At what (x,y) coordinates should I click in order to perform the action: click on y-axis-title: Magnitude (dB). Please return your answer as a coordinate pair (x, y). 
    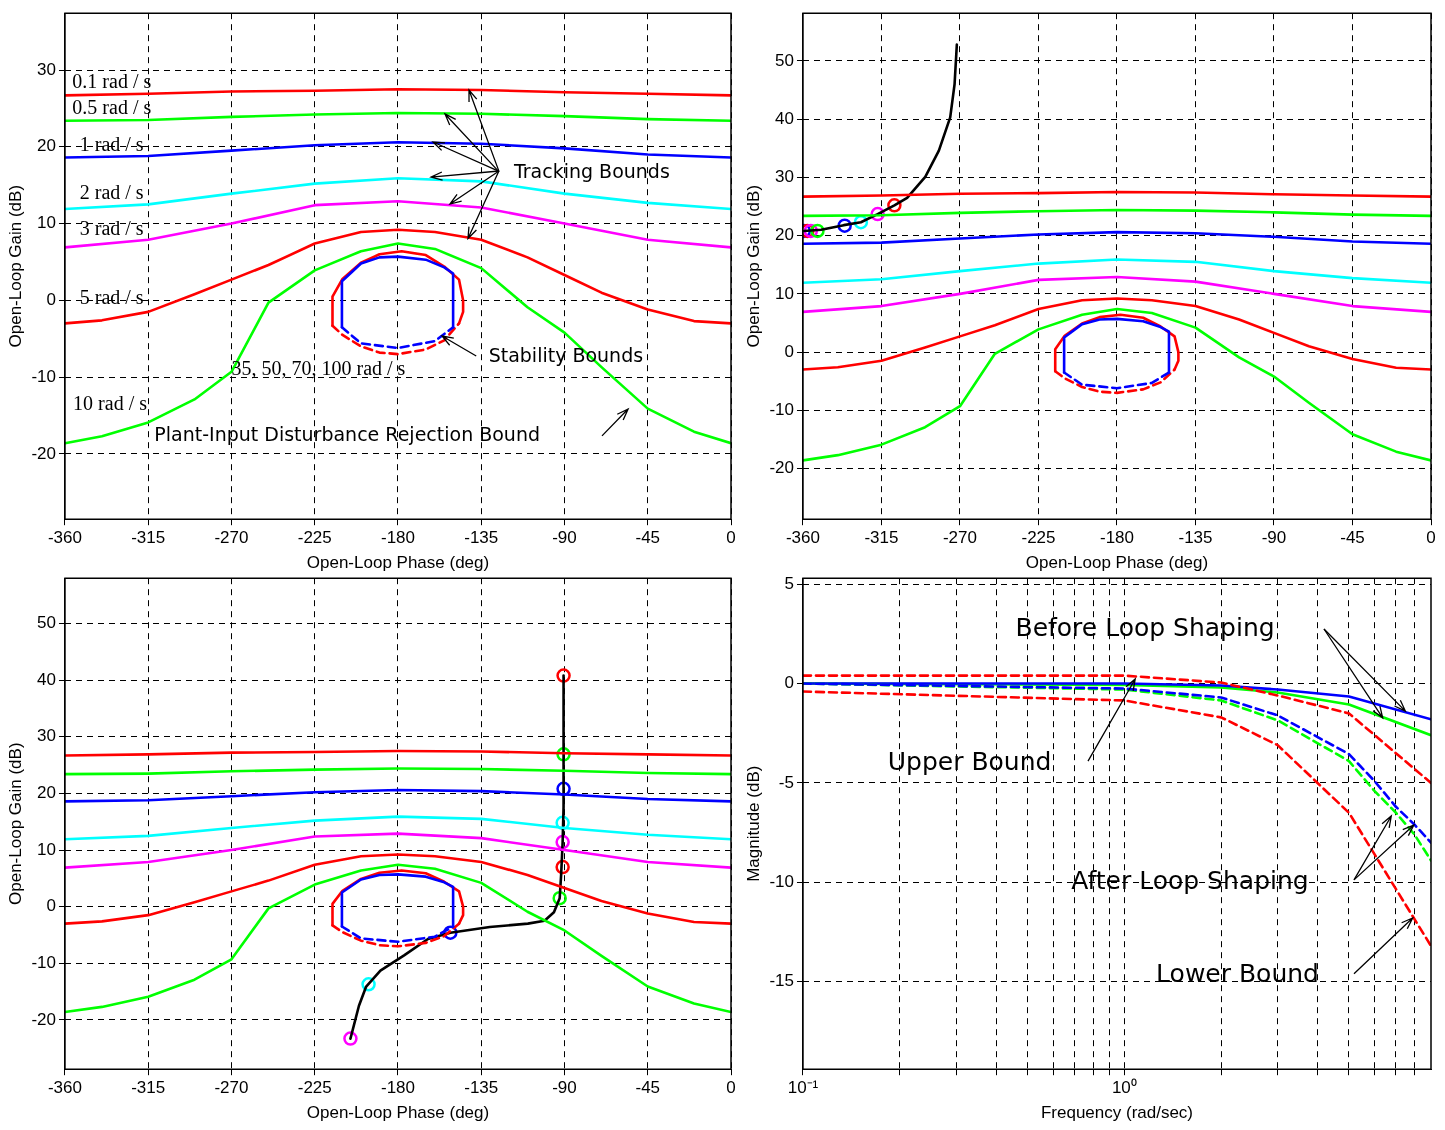
    Looking at the image, I should click on (753, 823).